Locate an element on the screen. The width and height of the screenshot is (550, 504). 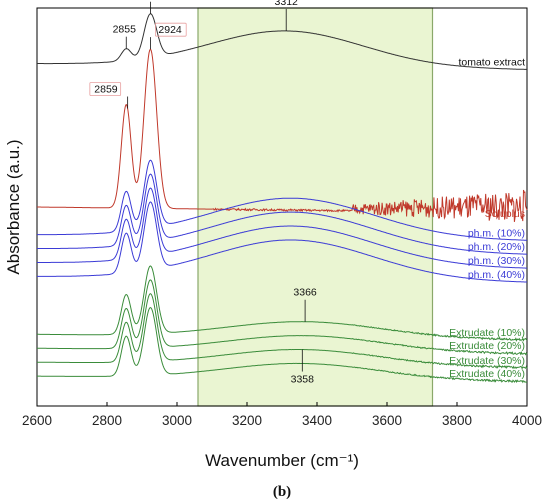
x-tick-label-4: 3400 is located at coordinates (317, 420).